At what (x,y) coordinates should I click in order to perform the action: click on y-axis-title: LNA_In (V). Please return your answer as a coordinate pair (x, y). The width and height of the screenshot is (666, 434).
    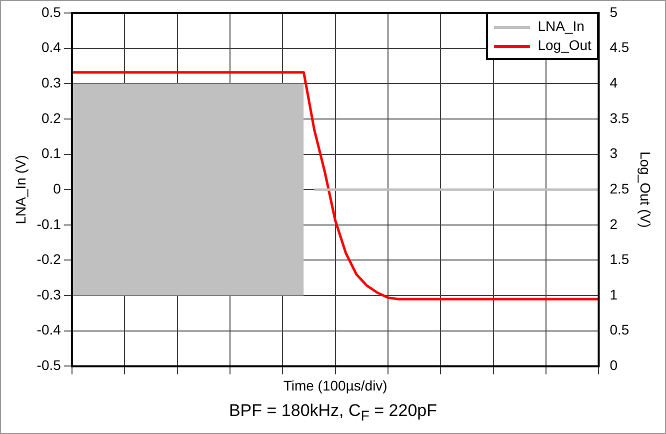
    Looking at the image, I should click on (20, 189).